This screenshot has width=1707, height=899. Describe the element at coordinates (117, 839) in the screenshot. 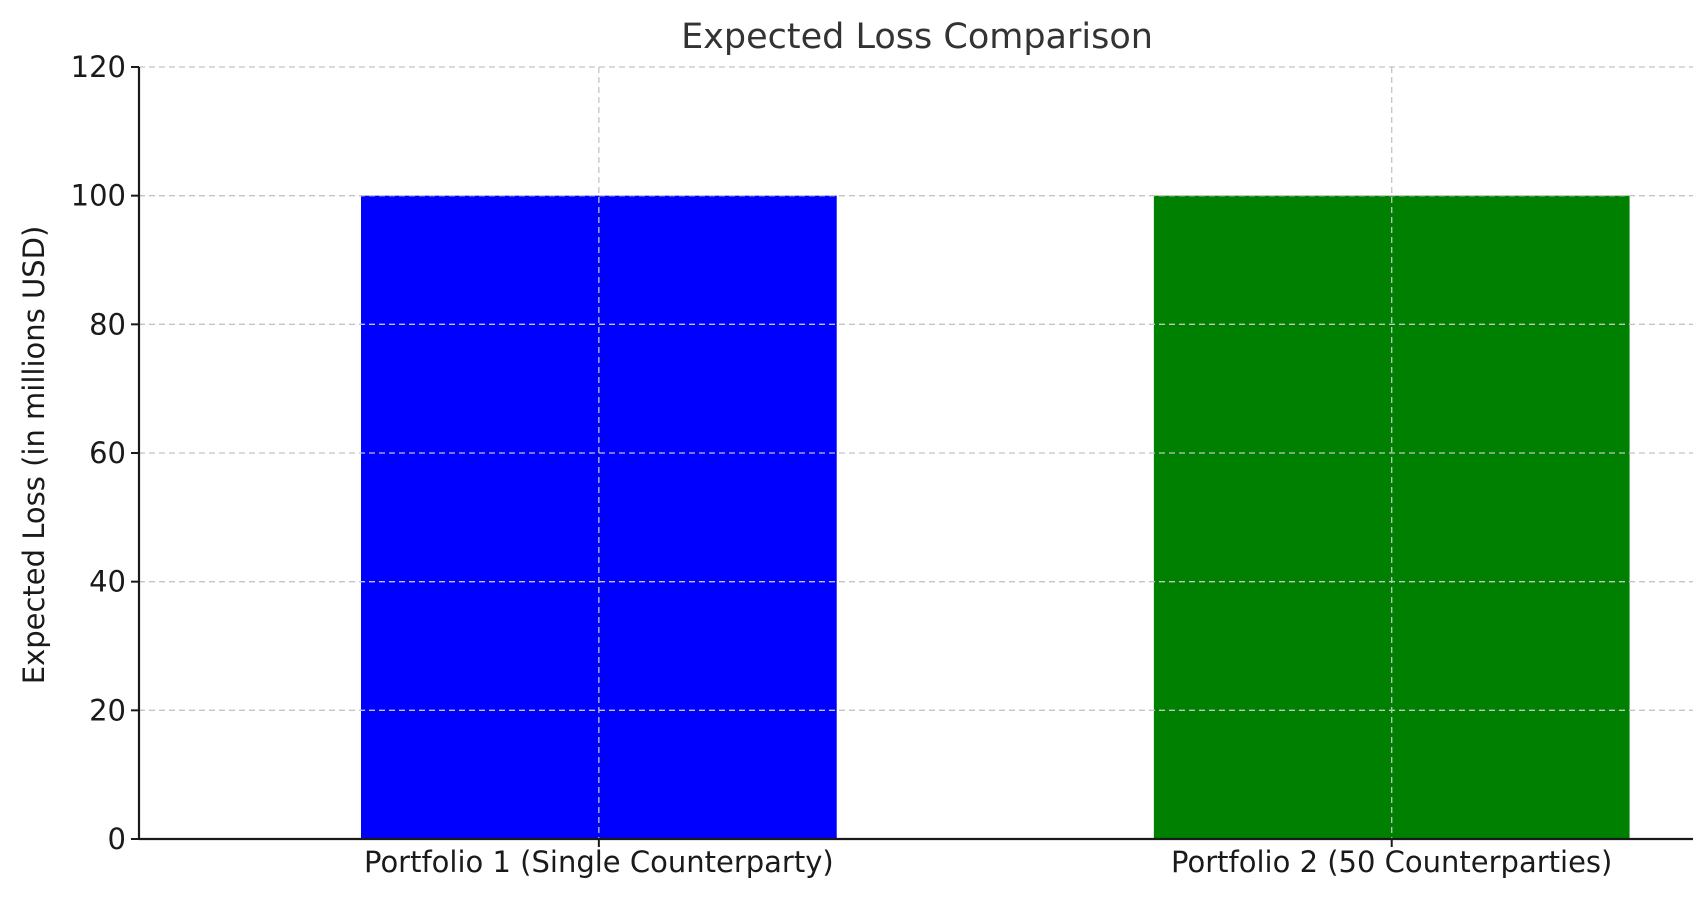

I see `y-tick-label: 0` at that location.